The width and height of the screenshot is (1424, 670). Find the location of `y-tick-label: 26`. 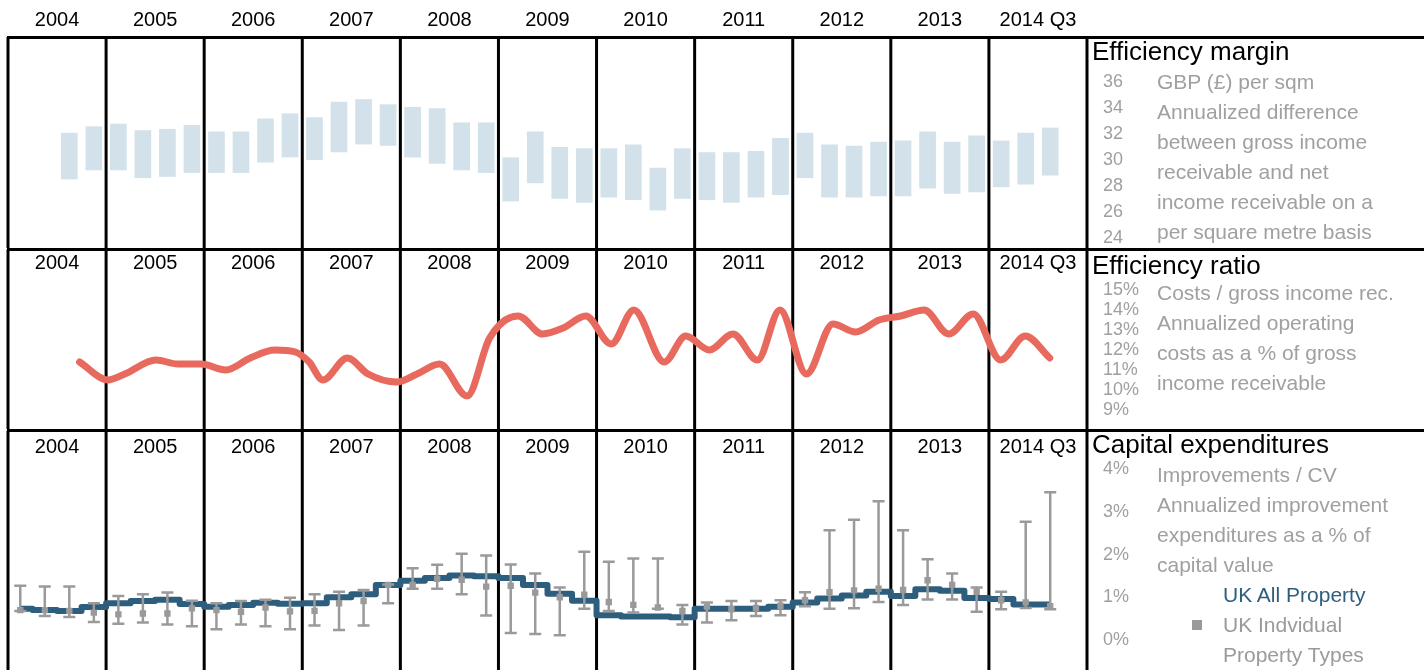

y-tick-label: 26 is located at coordinates (1113, 210).